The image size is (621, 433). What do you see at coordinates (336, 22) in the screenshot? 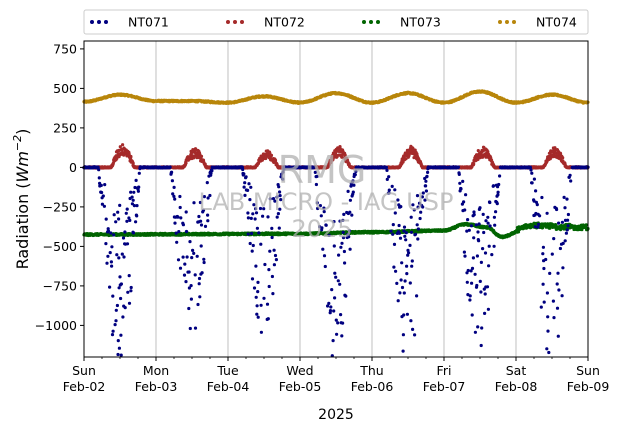
I see `legend: NT071 NT072 NT073 NT074` at bounding box center [336, 22].